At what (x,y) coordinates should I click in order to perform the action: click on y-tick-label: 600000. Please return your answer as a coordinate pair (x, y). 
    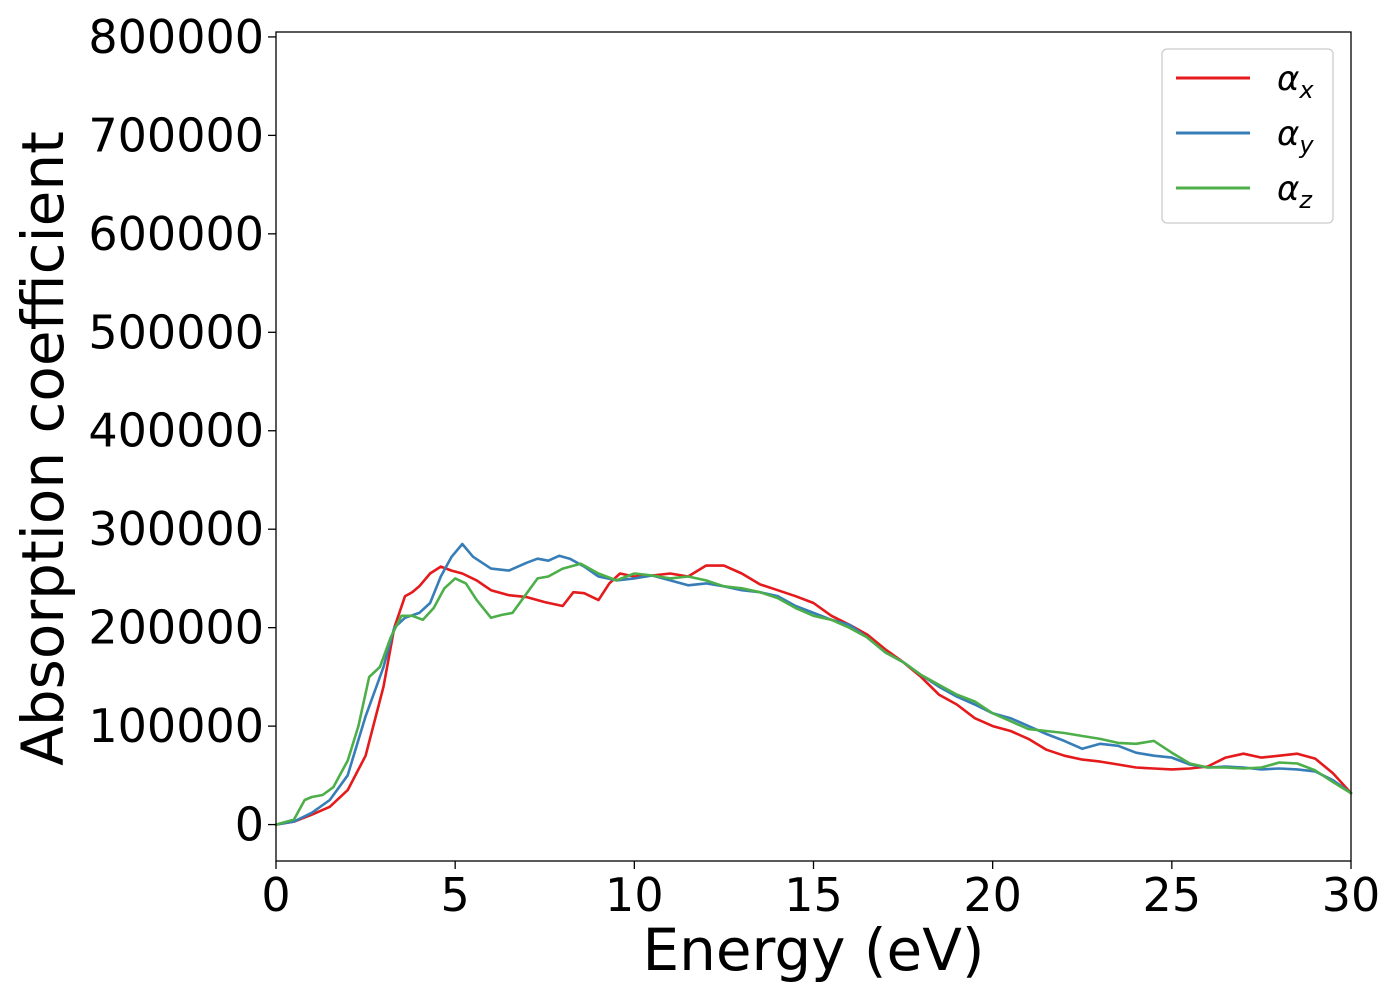
    Looking at the image, I should click on (176, 234).